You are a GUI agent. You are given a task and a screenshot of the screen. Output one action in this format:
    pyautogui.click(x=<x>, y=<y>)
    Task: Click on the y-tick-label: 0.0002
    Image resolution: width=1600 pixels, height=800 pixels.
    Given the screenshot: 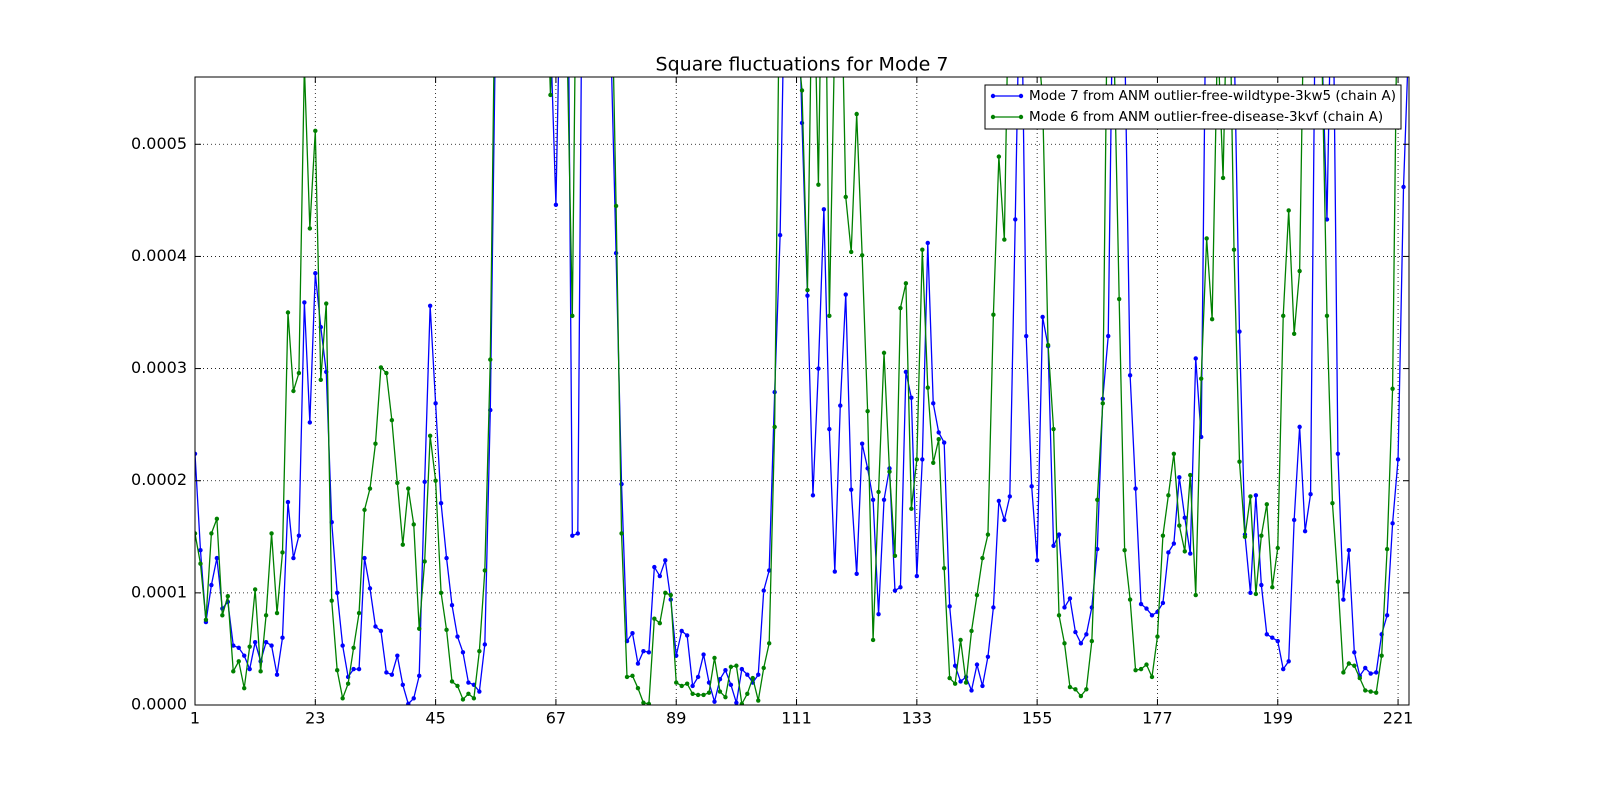 What is the action you would take?
    pyautogui.click(x=159, y=479)
    